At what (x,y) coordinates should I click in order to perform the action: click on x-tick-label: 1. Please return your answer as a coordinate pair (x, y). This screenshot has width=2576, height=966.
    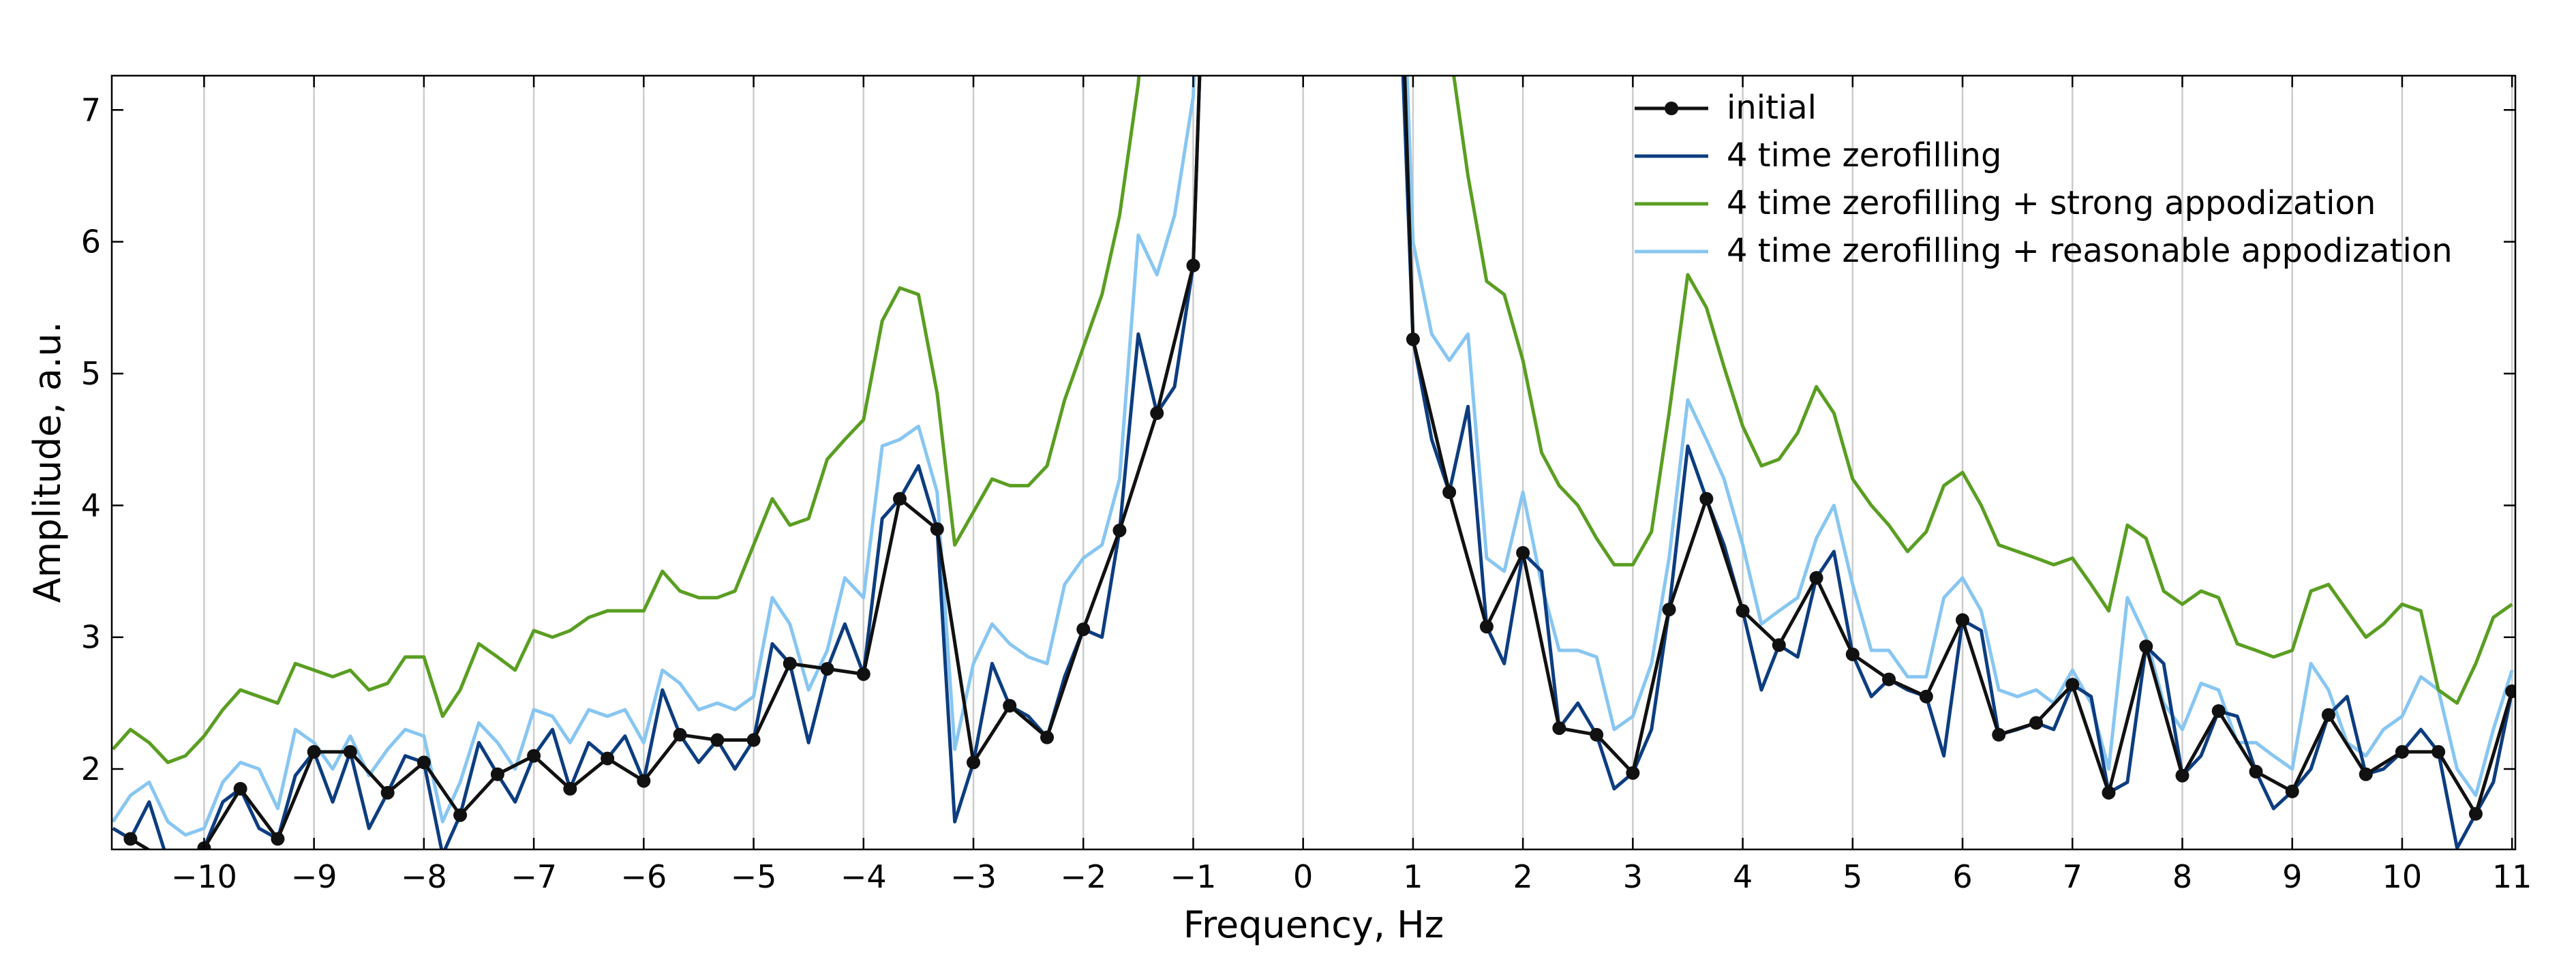
    Looking at the image, I should click on (1413, 876).